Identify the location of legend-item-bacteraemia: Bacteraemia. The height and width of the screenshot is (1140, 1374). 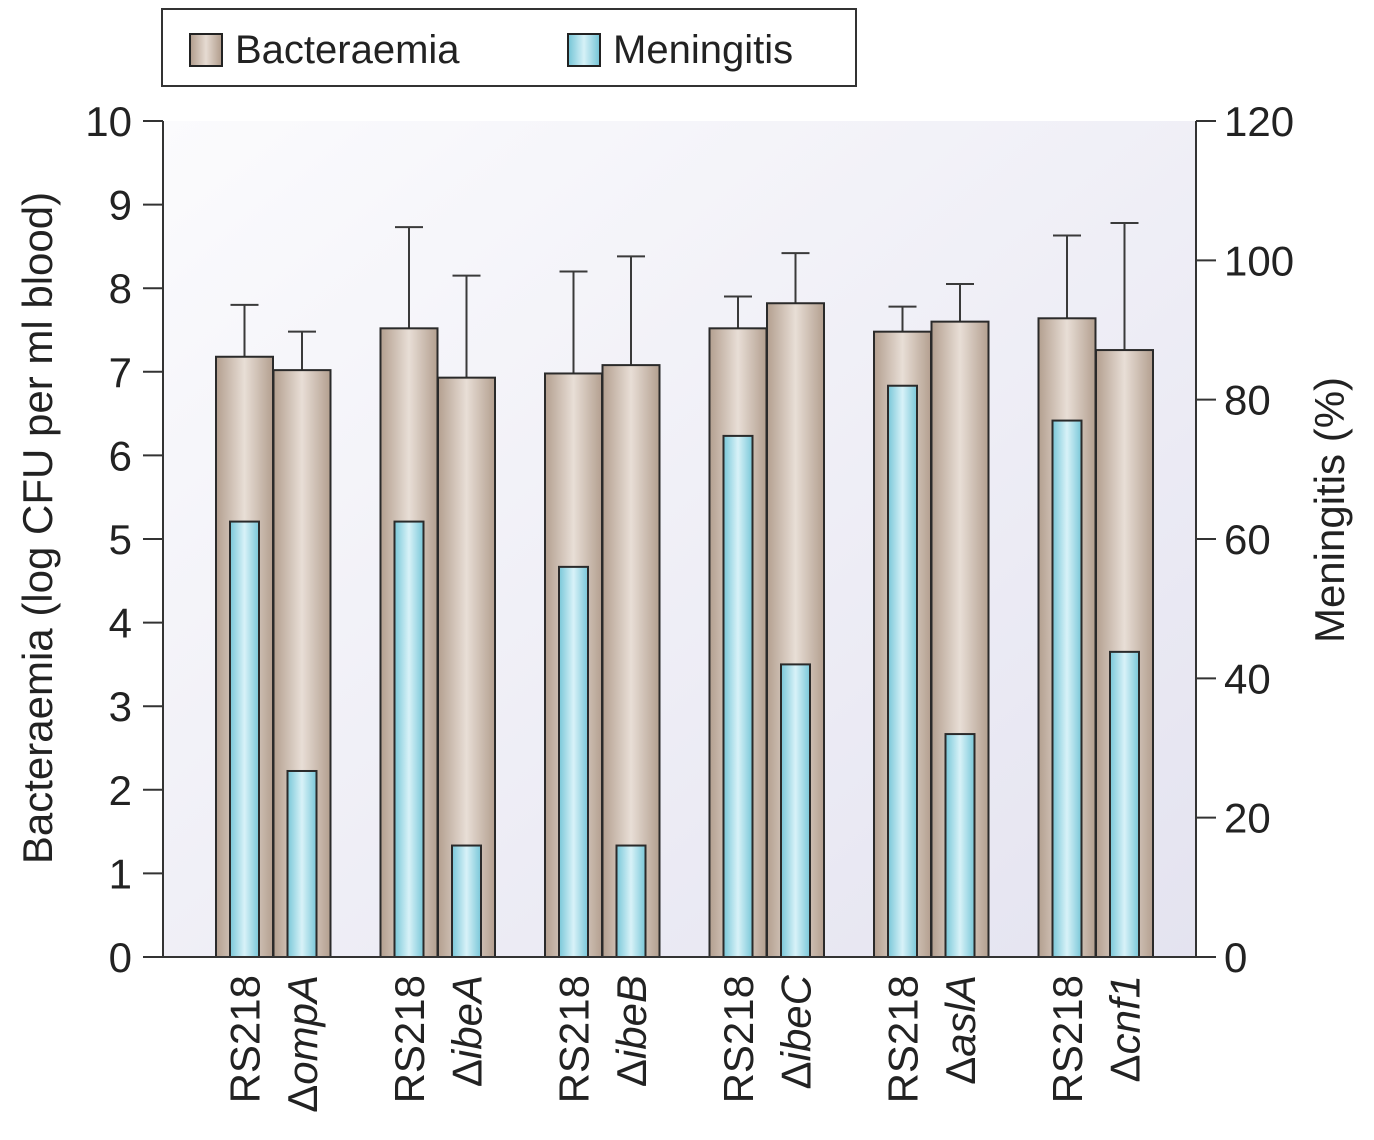
(324, 50).